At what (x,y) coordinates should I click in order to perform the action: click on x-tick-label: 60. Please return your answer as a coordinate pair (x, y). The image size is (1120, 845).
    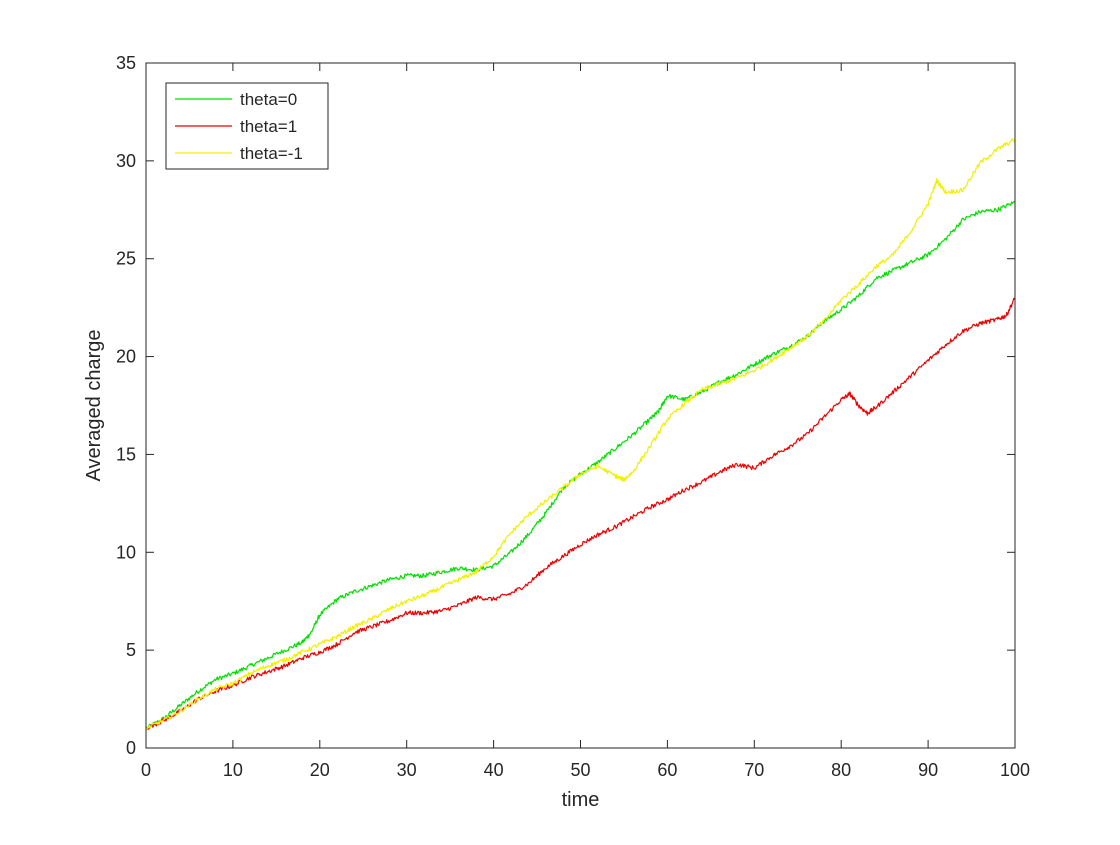
    Looking at the image, I should click on (667, 770).